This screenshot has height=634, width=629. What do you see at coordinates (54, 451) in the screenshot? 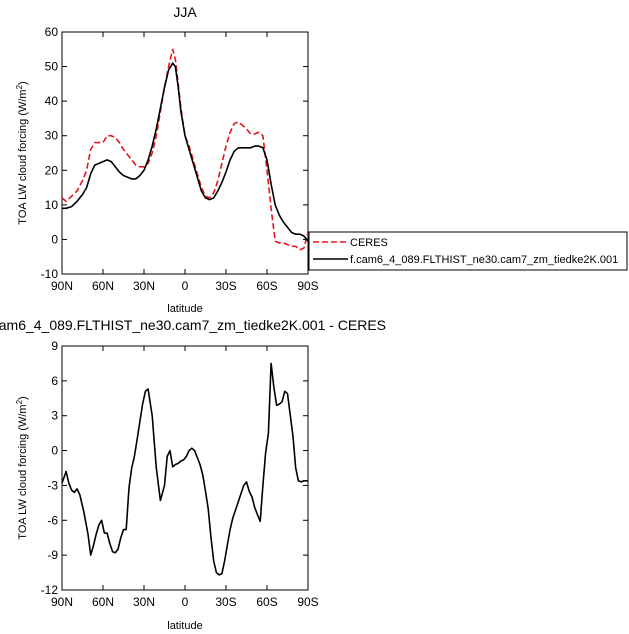
I see `bottom-y-tick-label: 0` at bounding box center [54, 451].